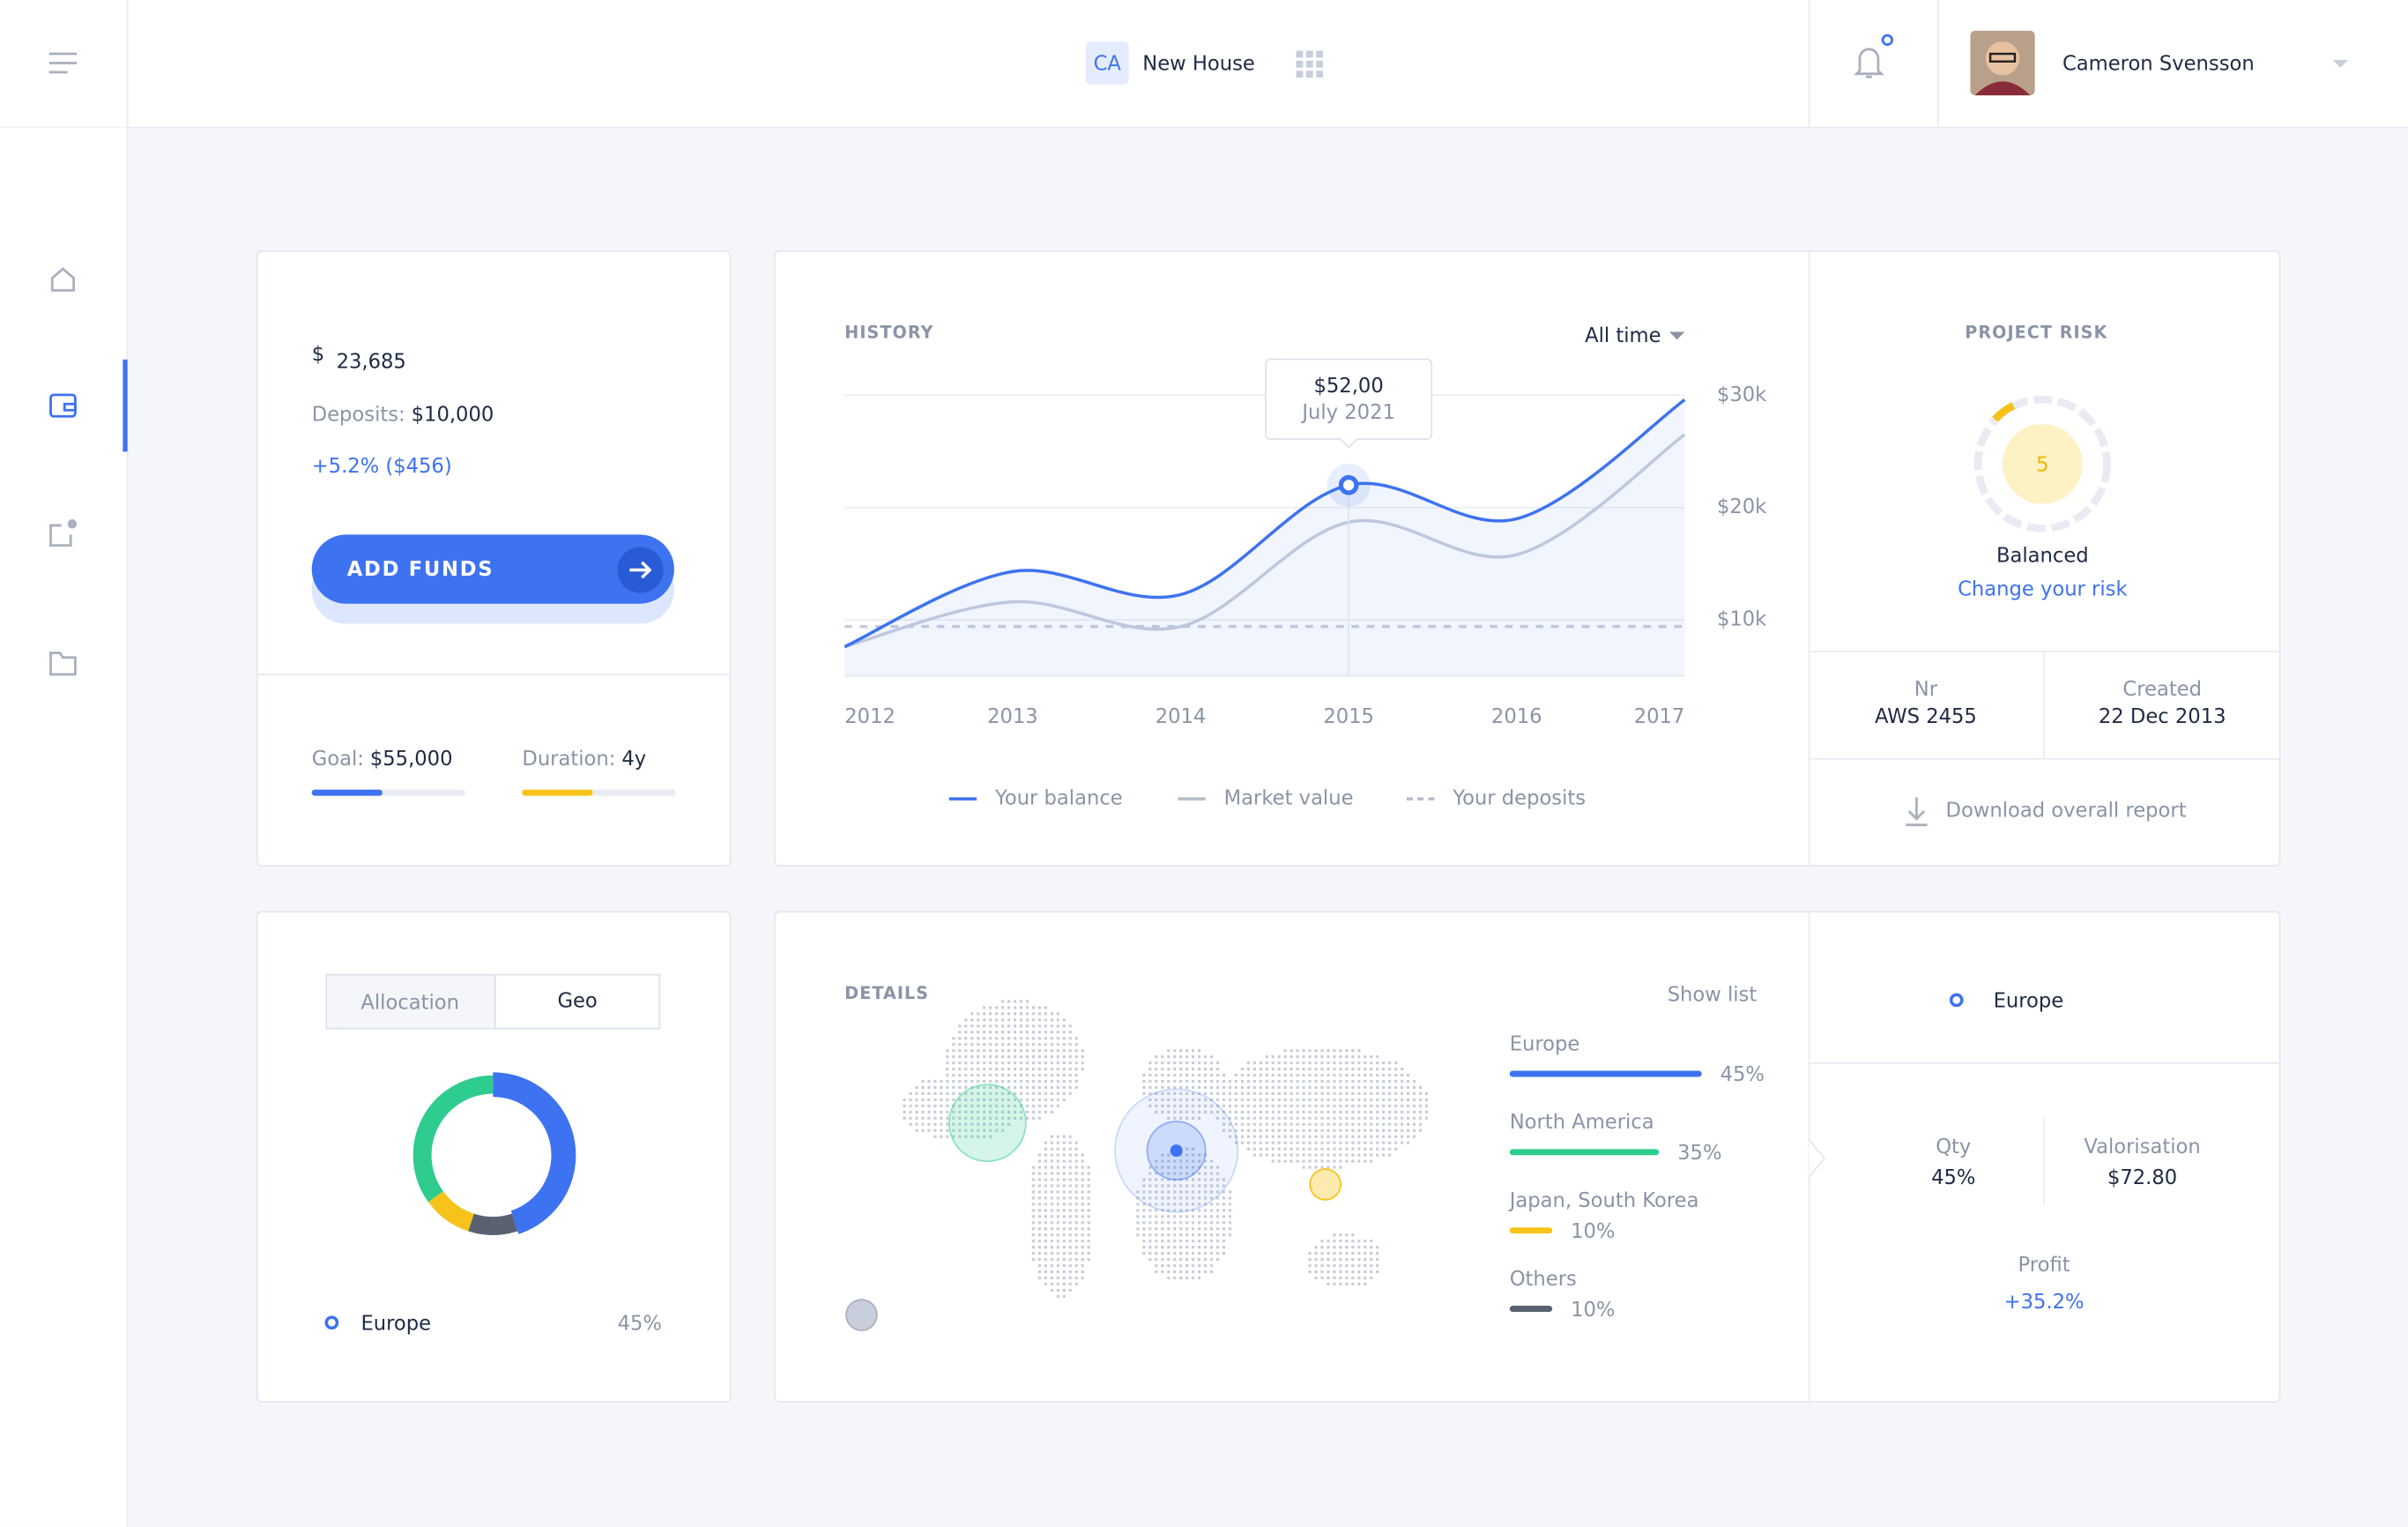 The width and height of the screenshot is (2408, 1527). I want to click on valorisation-label: Valorisation, so click(2142, 1147).